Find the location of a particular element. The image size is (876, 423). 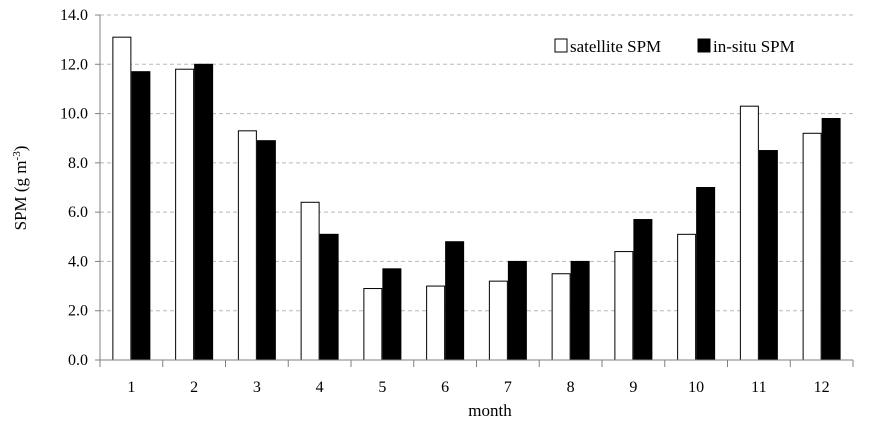

x-tick-label: 3 is located at coordinates (257, 387).